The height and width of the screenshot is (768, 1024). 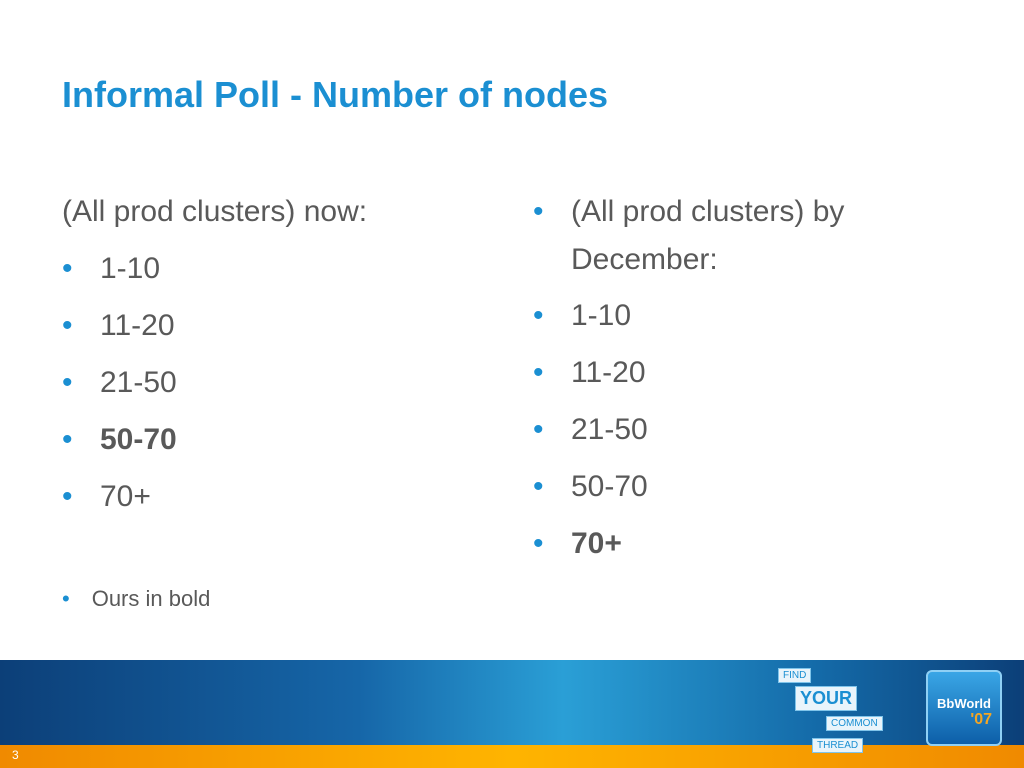 I want to click on note: Ours in bold, so click(x=151, y=598).